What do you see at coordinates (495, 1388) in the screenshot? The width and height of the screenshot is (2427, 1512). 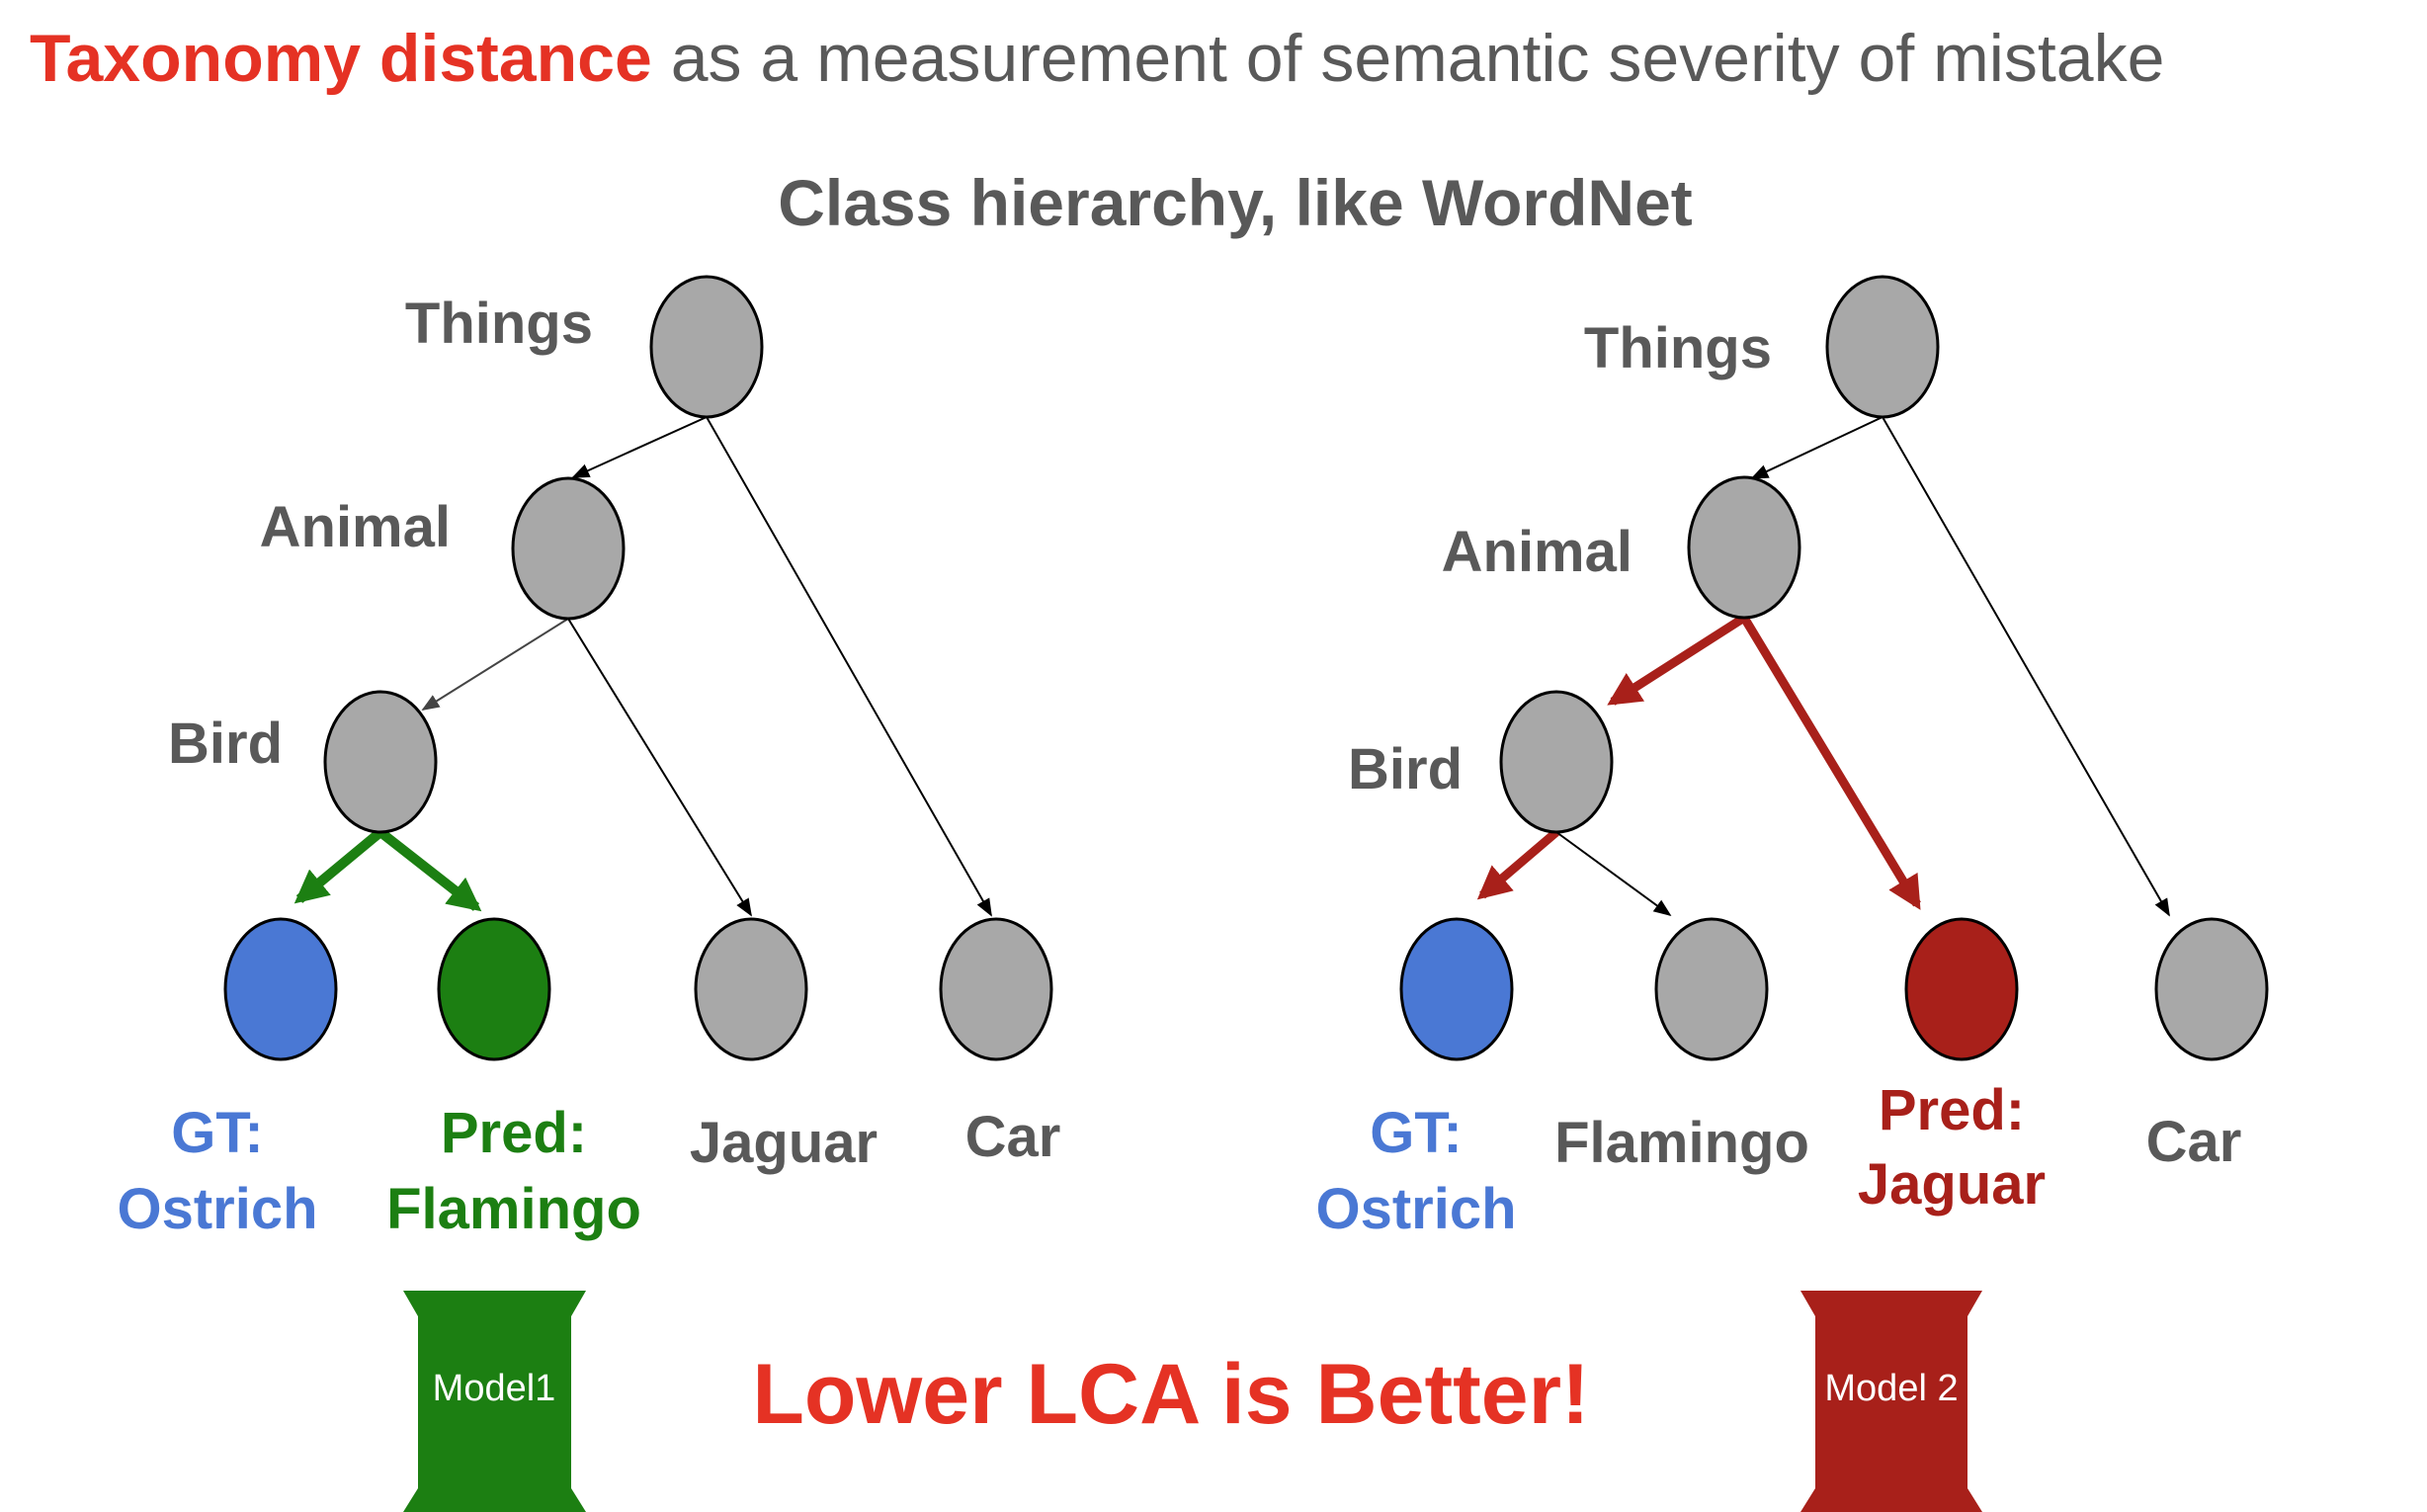 I see `model1-label: Model1` at bounding box center [495, 1388].